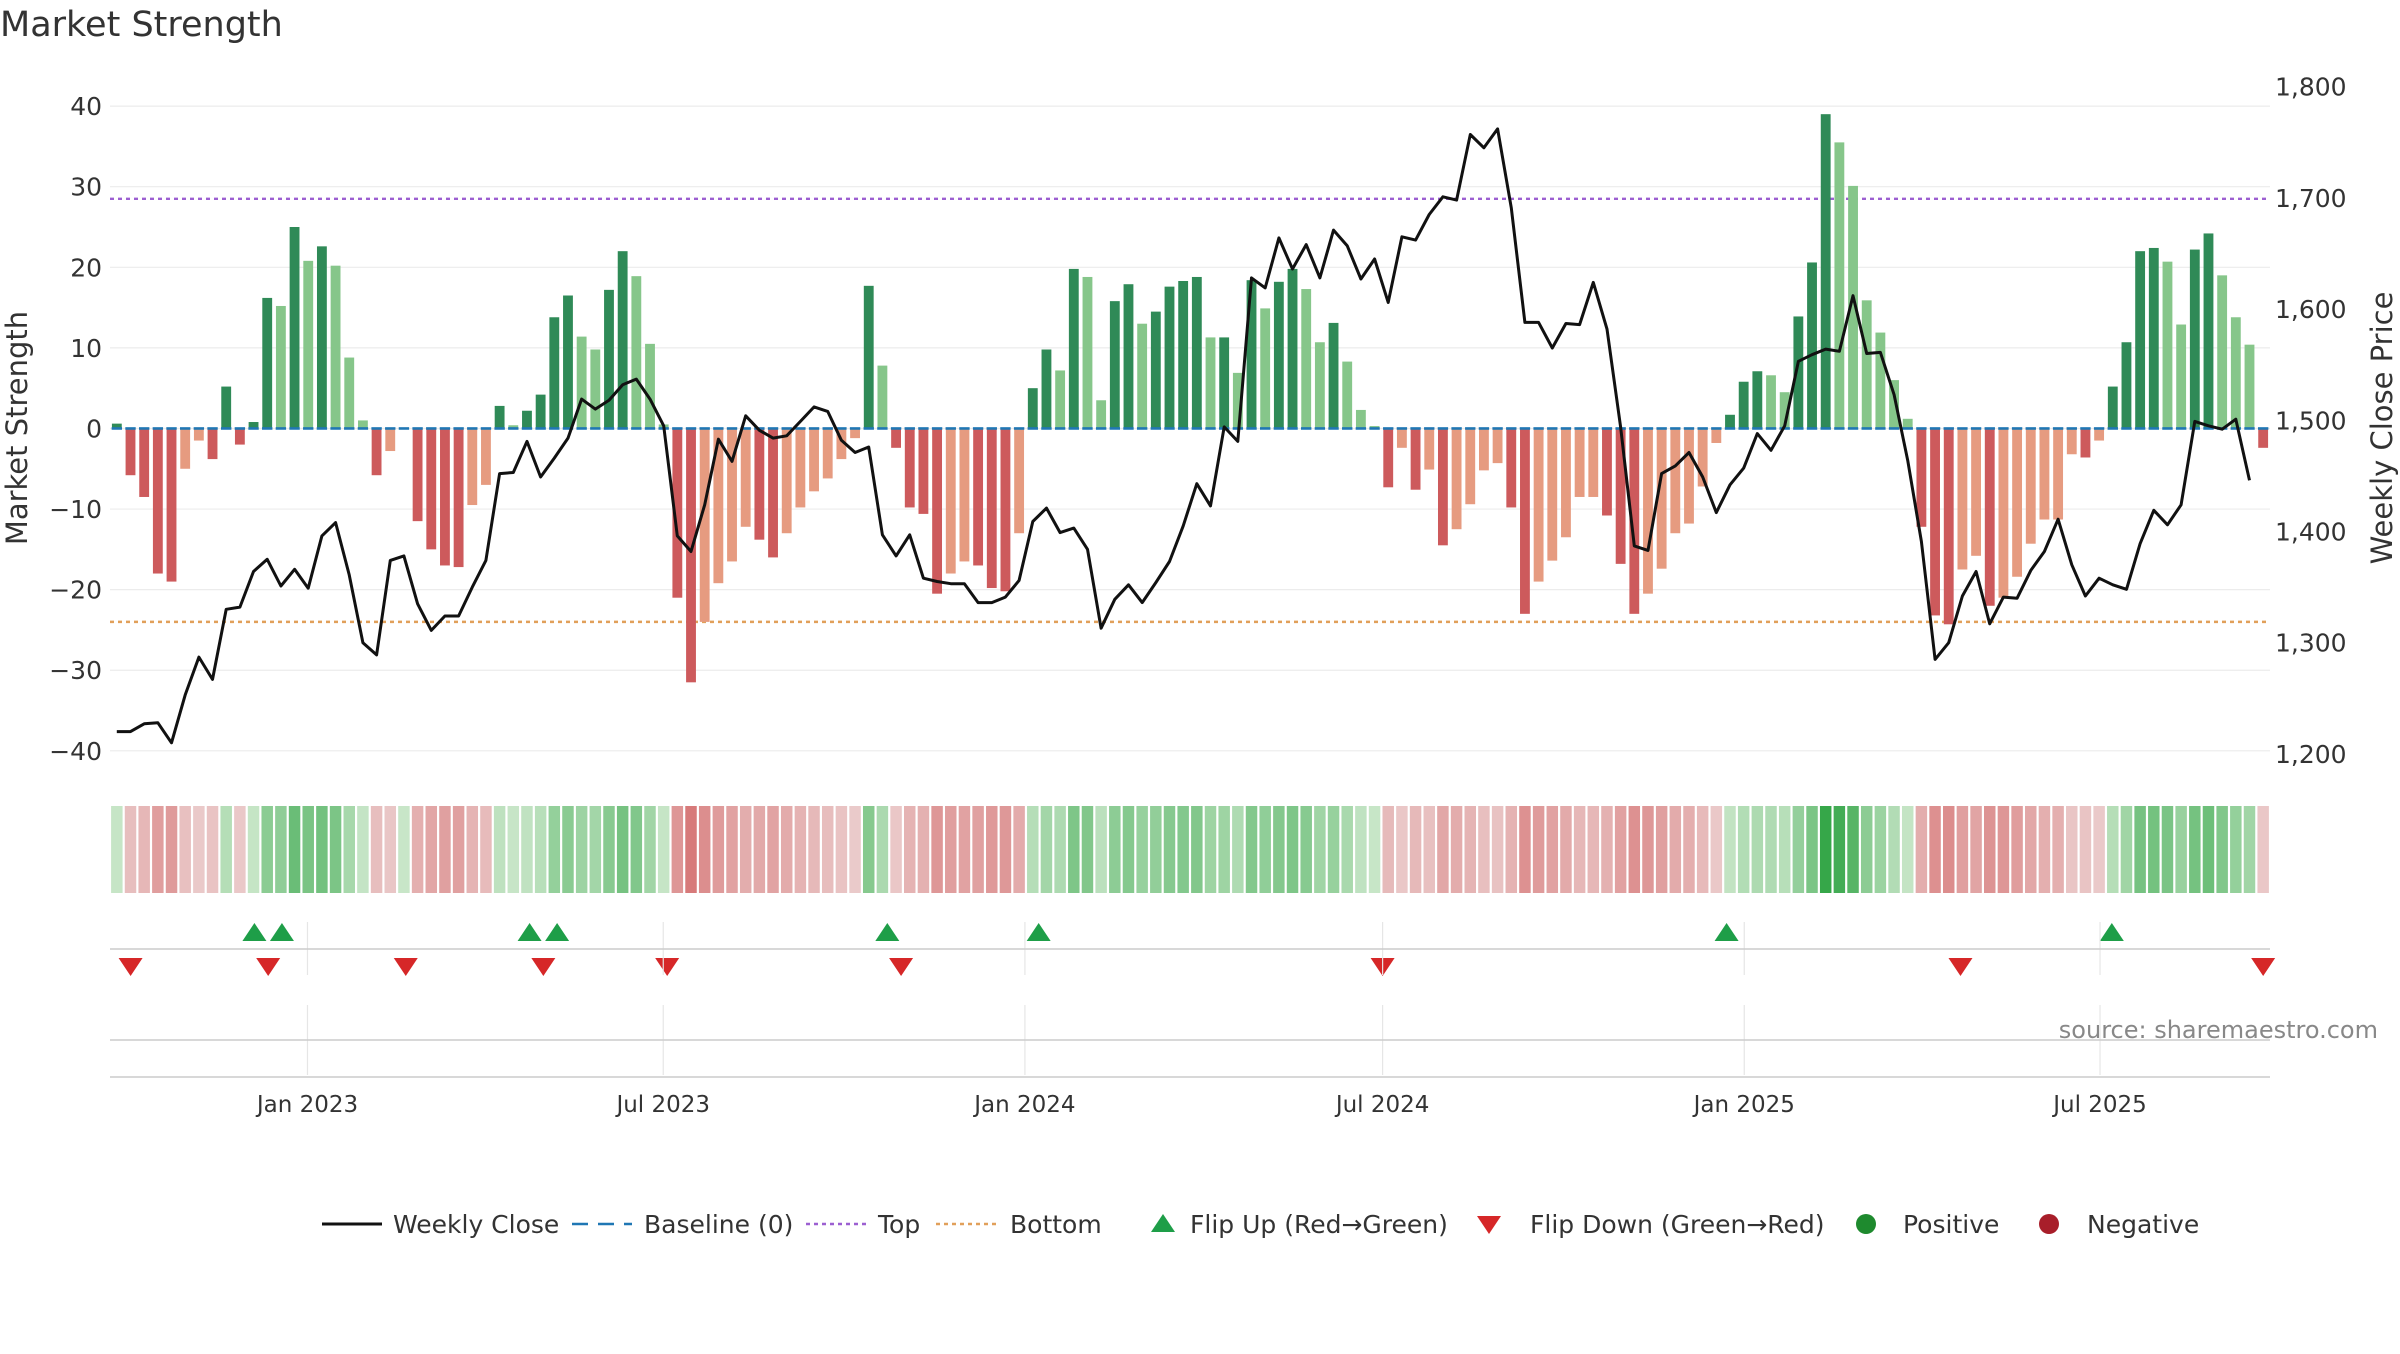  What do you see at coordinates (2311, 309) in the screenshot?
I see `y2-tick-label: 1,600` at bounding box center [2311, 309].